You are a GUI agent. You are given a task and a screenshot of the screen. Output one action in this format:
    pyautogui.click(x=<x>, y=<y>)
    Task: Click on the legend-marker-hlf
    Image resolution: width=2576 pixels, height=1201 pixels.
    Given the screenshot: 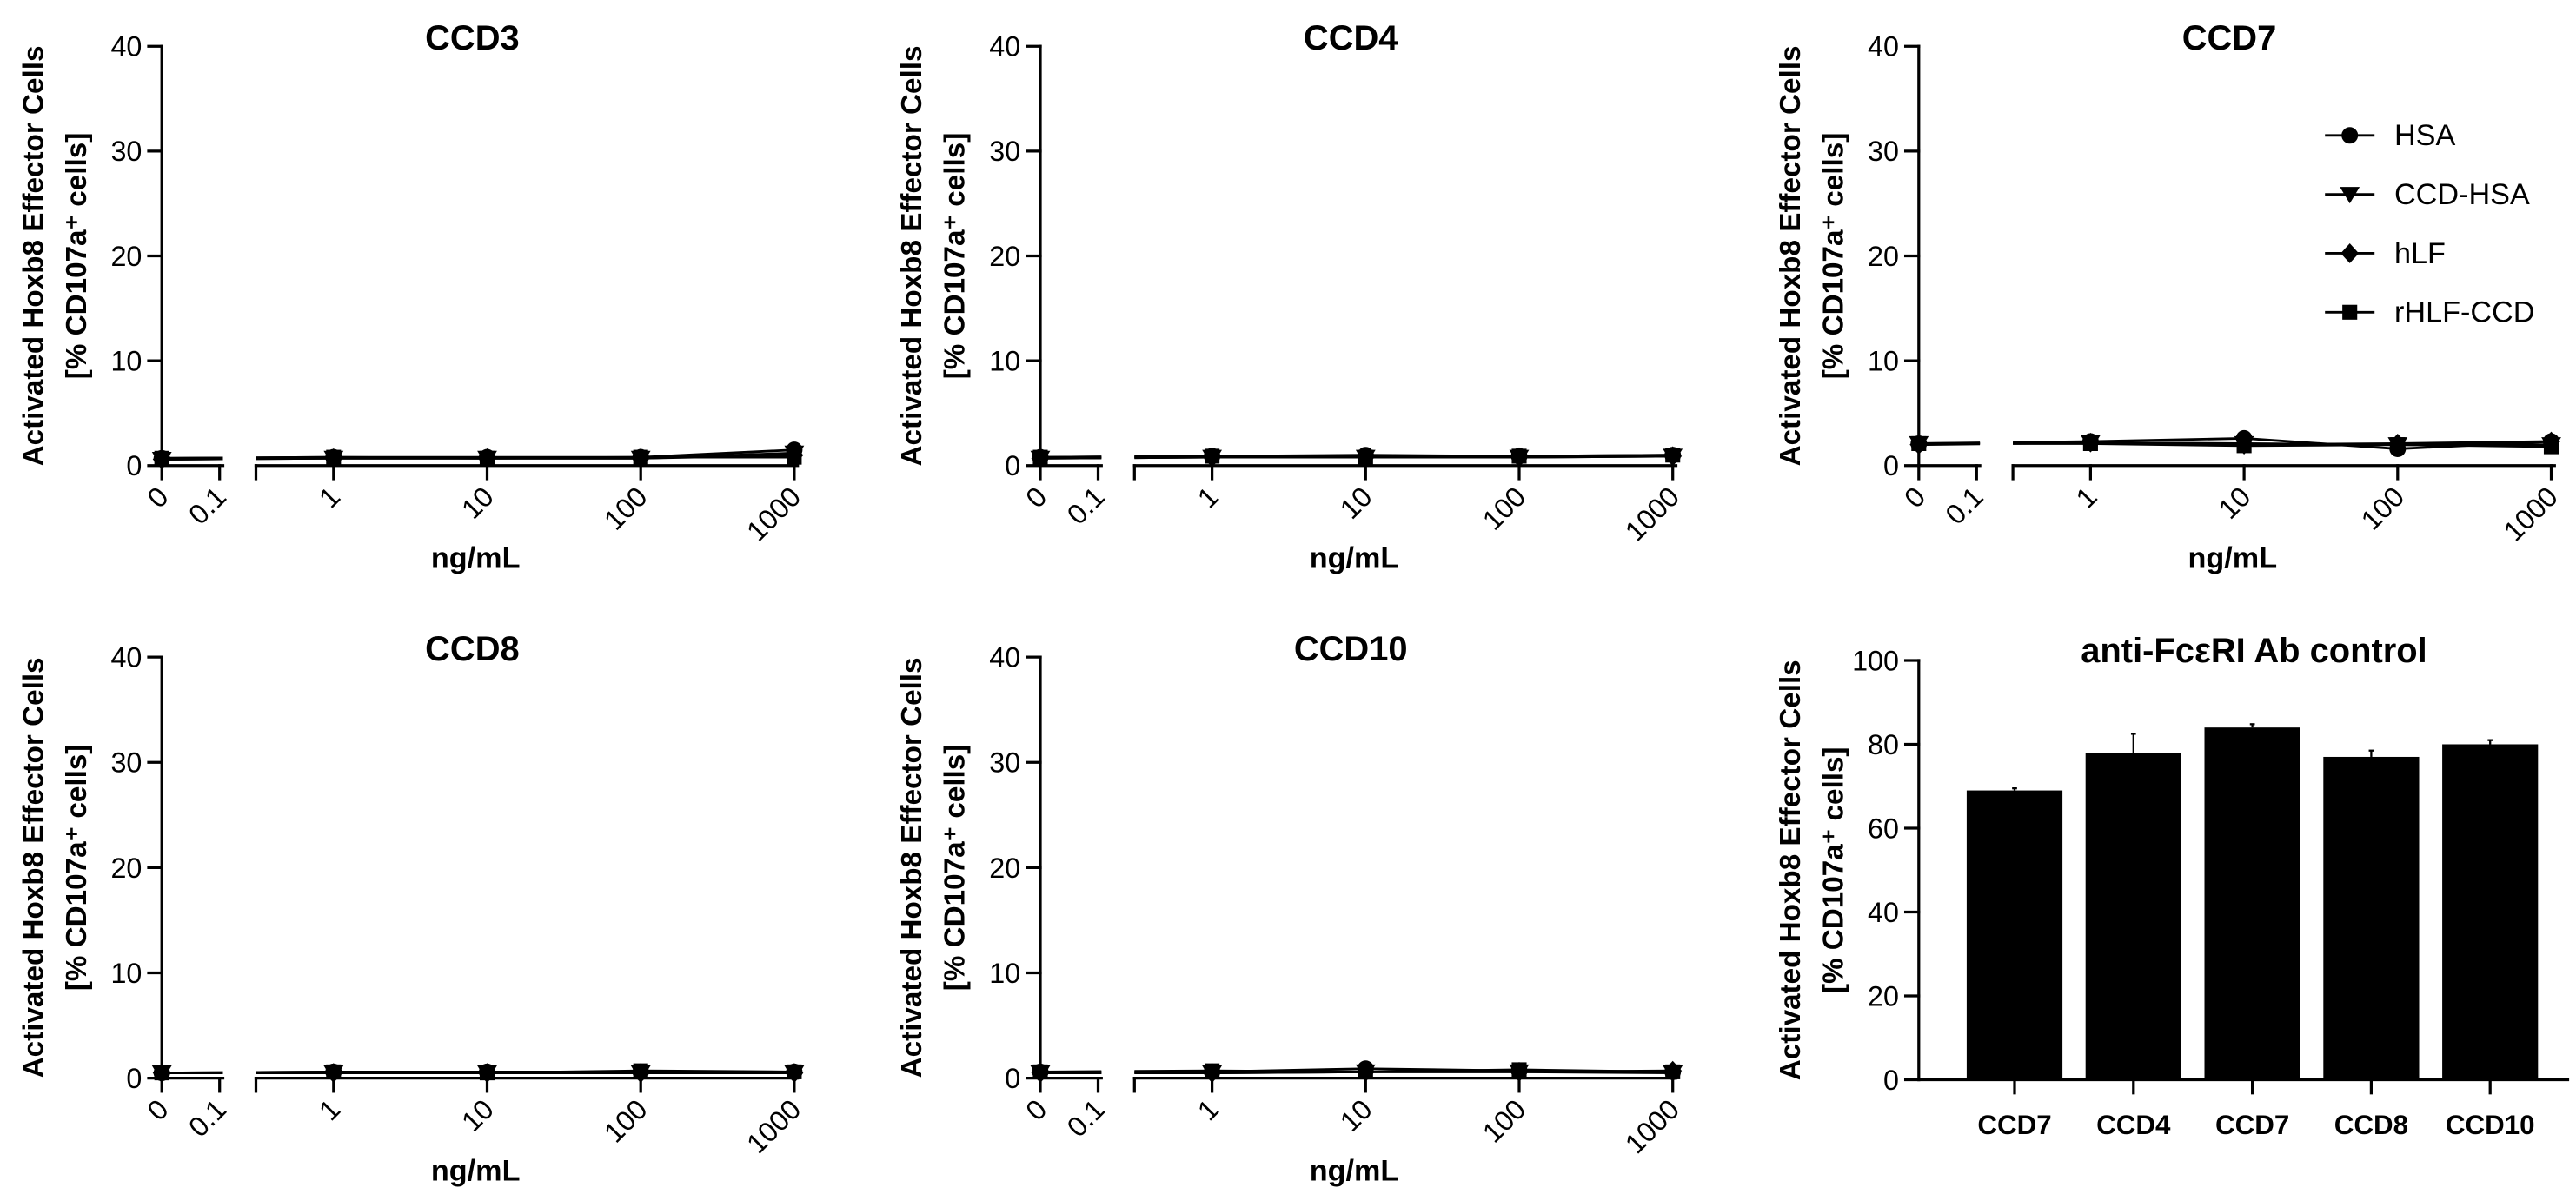 What is the action you would take?
    pyautogui.click(x=2350, y=253)
    